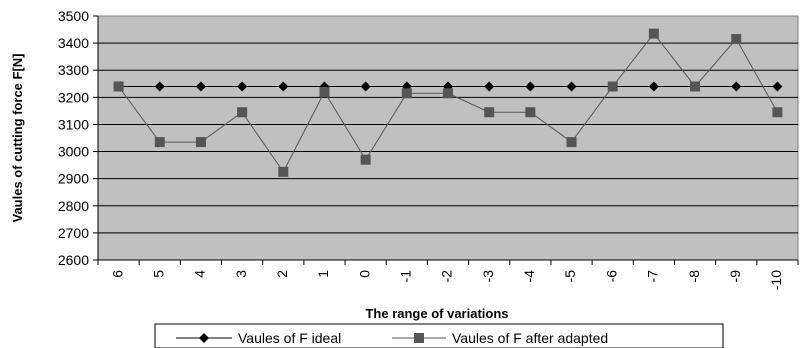 Image resolution: width=804 pixels, height=348 pixels. What do you see at coordinates (117, 274) in the screenshot?
I see `x-tick-label: 6` at bounding box center [117, 274].